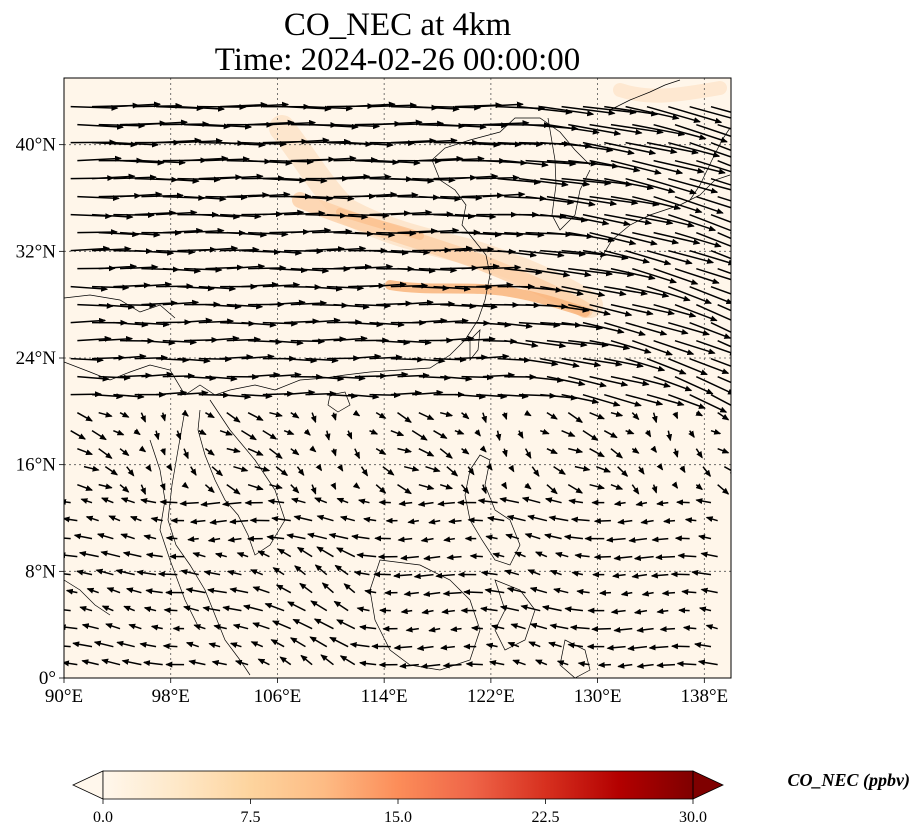 This screenshot has height=836, width=920. What do you see at coordinates (36, 251) in the screenshot?
I see `lat-tick-label: 32°N` at bounding box center [36, 251].